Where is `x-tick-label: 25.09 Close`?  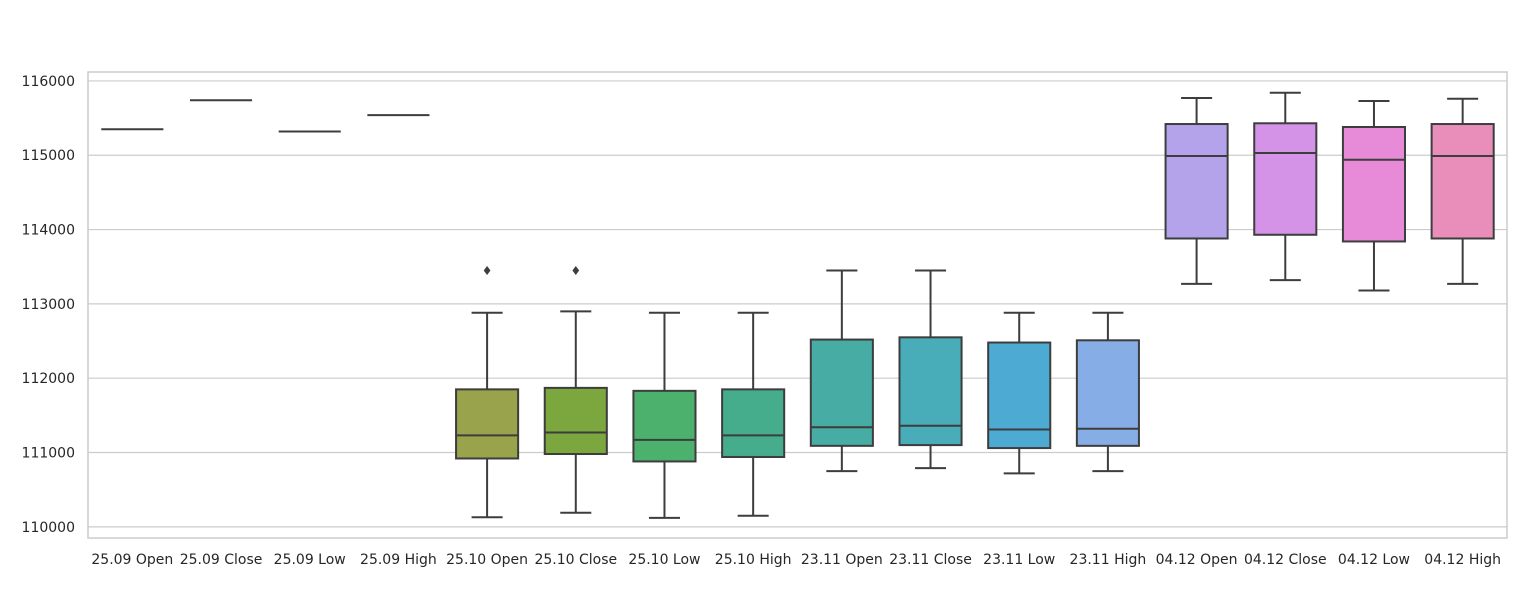
x-tick-label: 25.09 Close is located at coordinates (221, 560).